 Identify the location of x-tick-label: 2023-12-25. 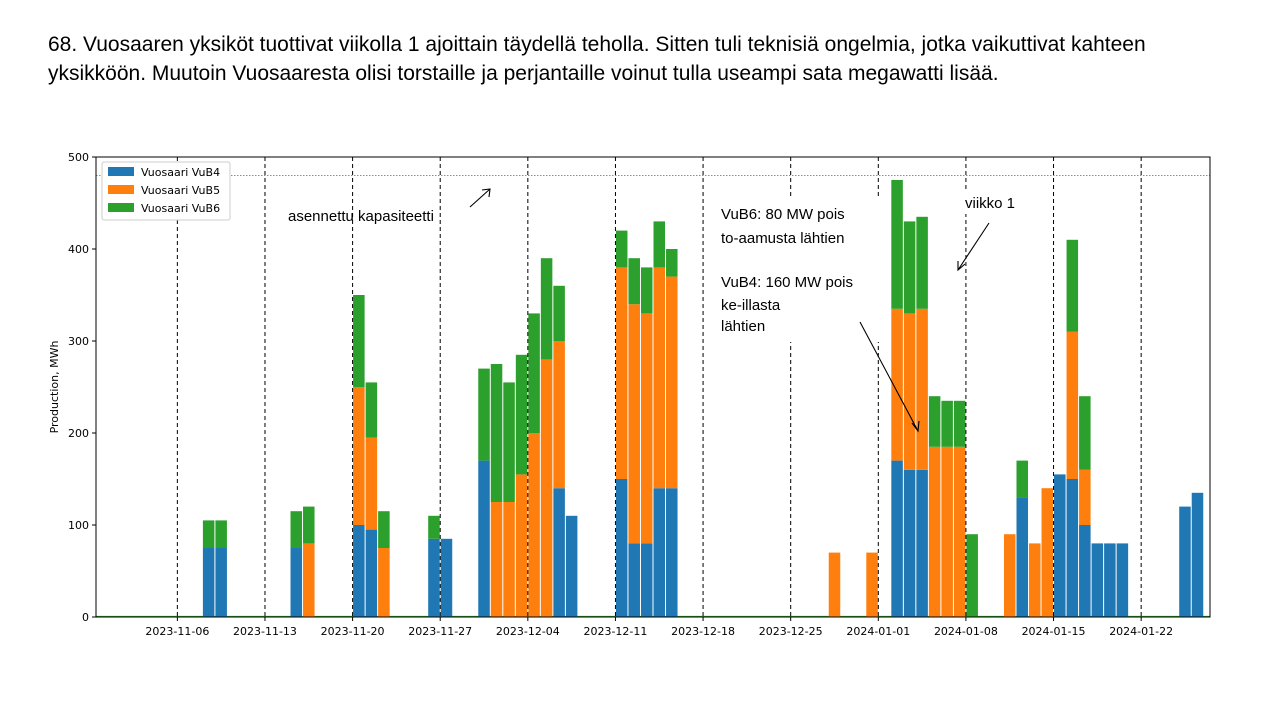
(791, 631).